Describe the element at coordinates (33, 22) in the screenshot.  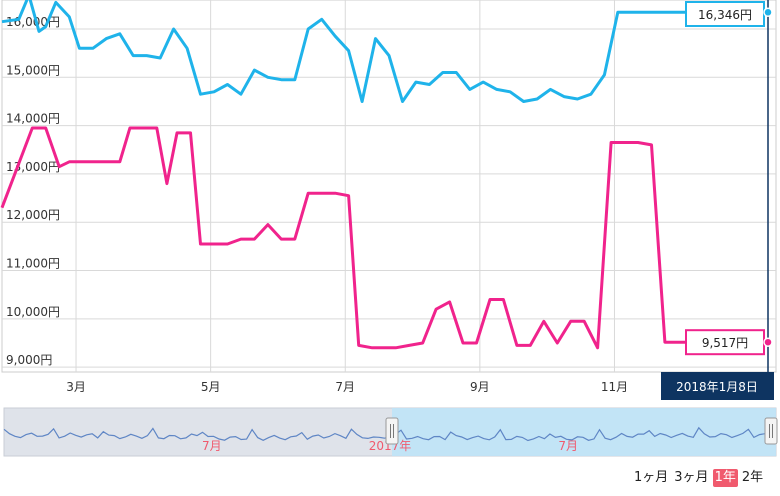
I see `y-tick-label: 16,000円` at that location.